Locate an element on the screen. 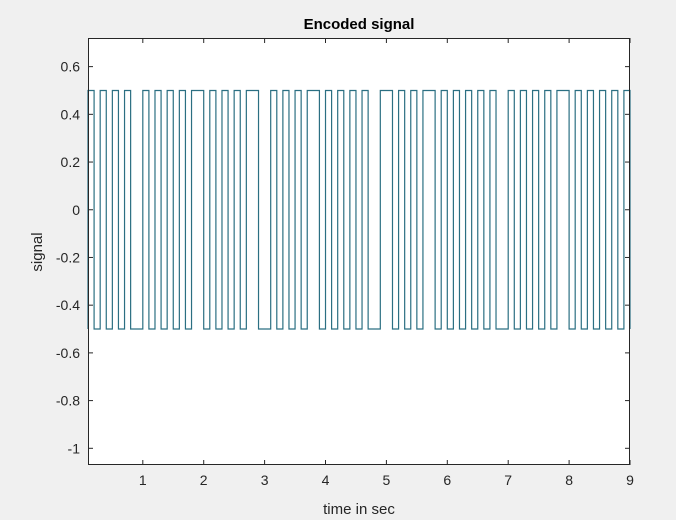  x-tick-label: 3 is located at coordinates (265, 480).